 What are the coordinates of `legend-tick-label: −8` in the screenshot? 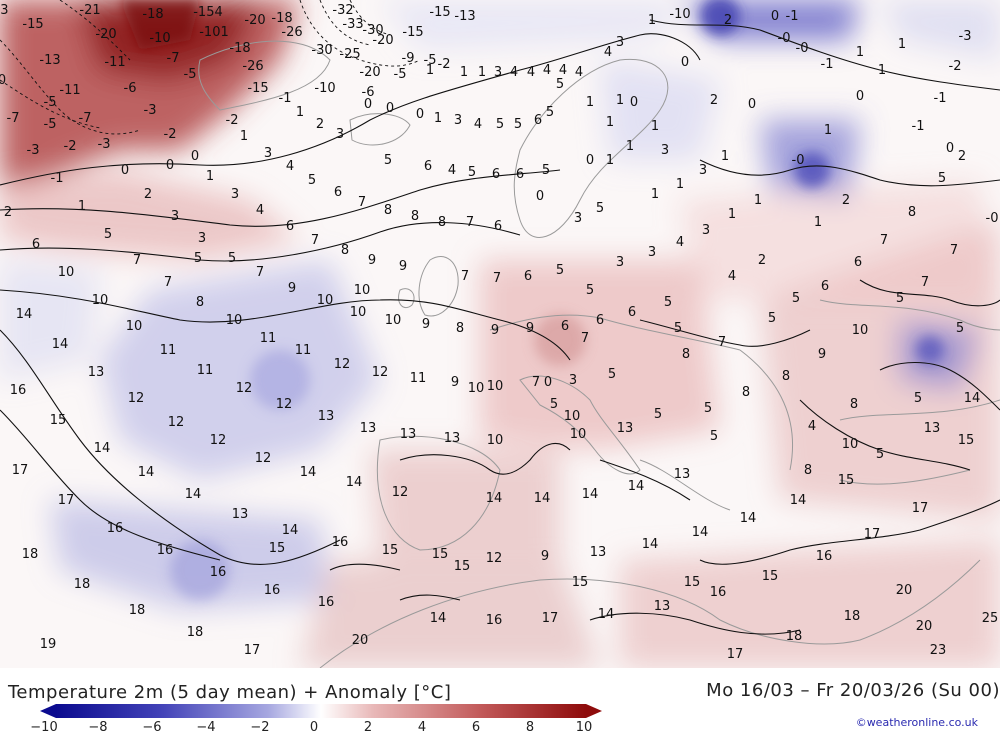 It's located at (97, 727).